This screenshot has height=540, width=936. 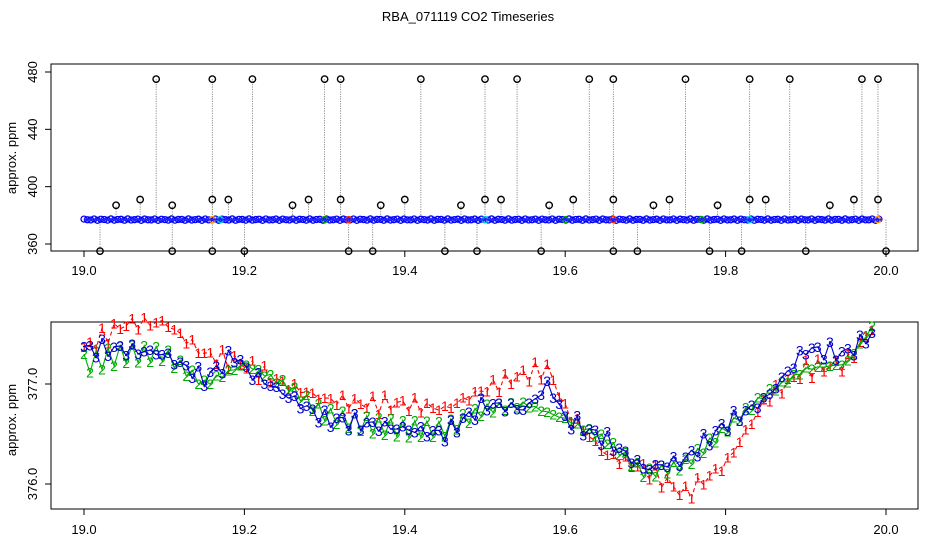 I want to click on top-x-tick-label: 19.8, so click(x=725, y=270).